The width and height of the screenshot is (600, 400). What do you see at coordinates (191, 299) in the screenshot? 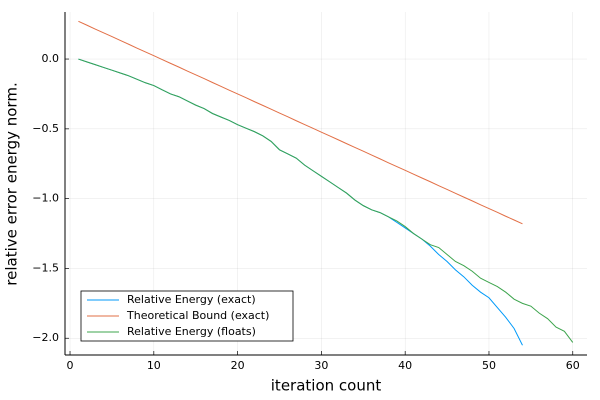
I see `legend-label: Relative Energy (exact)` at bounding box center [191, 299].